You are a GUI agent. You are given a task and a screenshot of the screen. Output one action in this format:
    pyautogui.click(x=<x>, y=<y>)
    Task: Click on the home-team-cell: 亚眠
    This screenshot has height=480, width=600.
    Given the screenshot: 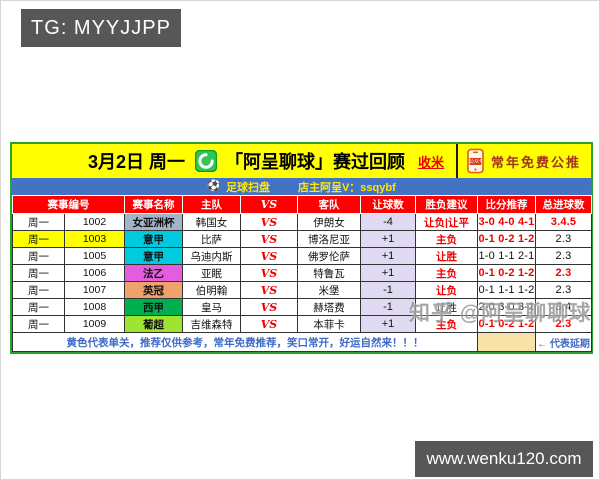 What is the action you would take?
    pyautogui.click(x=211, y=273)
    